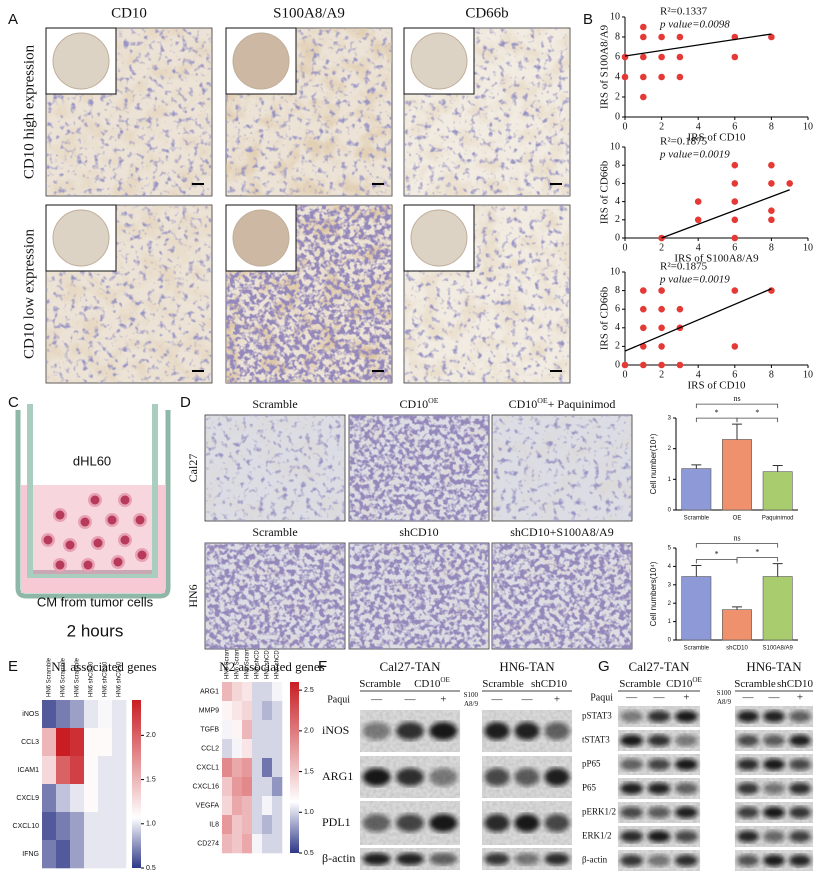  What do you see at coordinates (698, 374) in the screenshot?
I see `x-tick-label: 4` at bounding box center [698, 374].